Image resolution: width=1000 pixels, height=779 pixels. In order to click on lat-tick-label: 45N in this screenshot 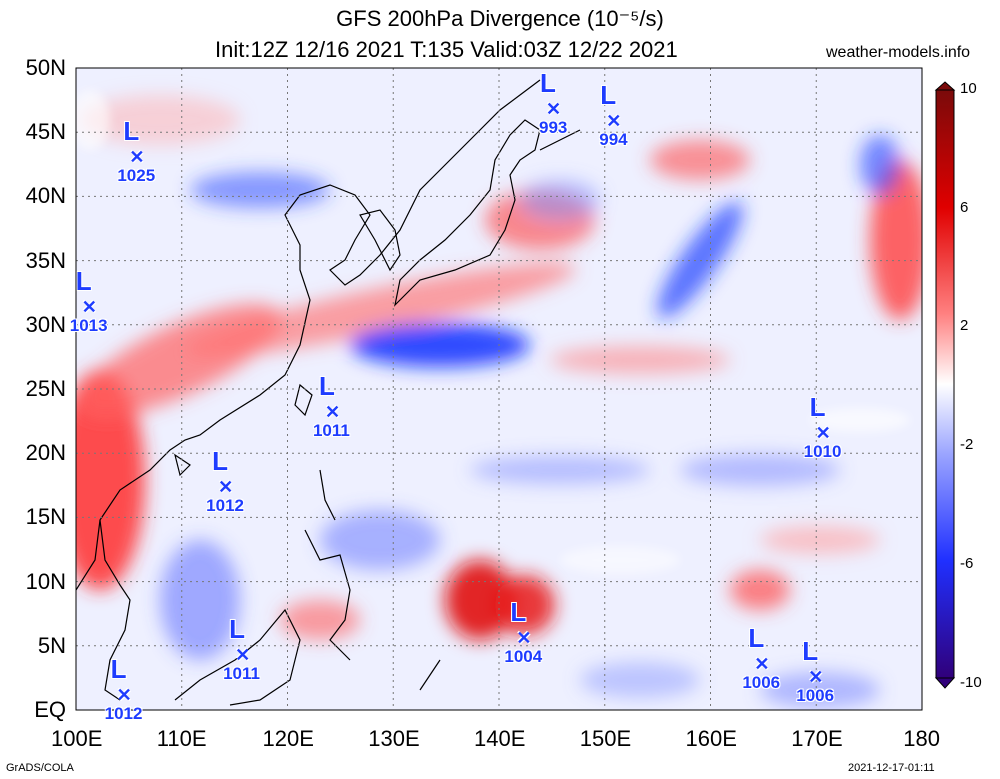, I will do `click(45, 132)`.